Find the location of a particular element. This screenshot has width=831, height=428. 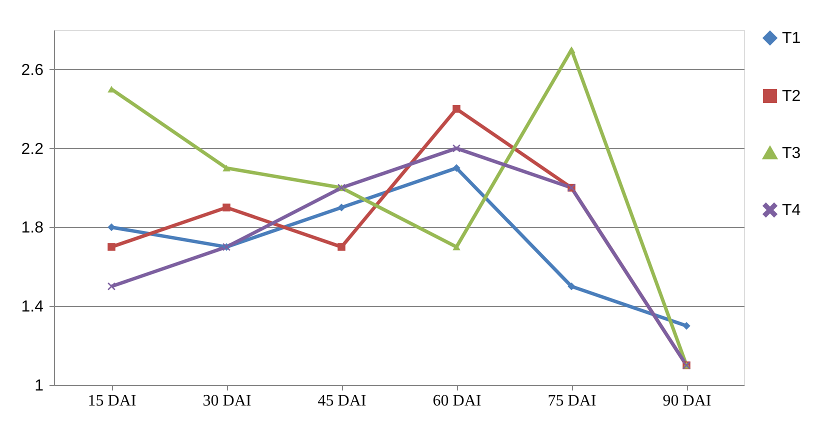

y-tick-label: 1 is located at coordinates (39, 386).